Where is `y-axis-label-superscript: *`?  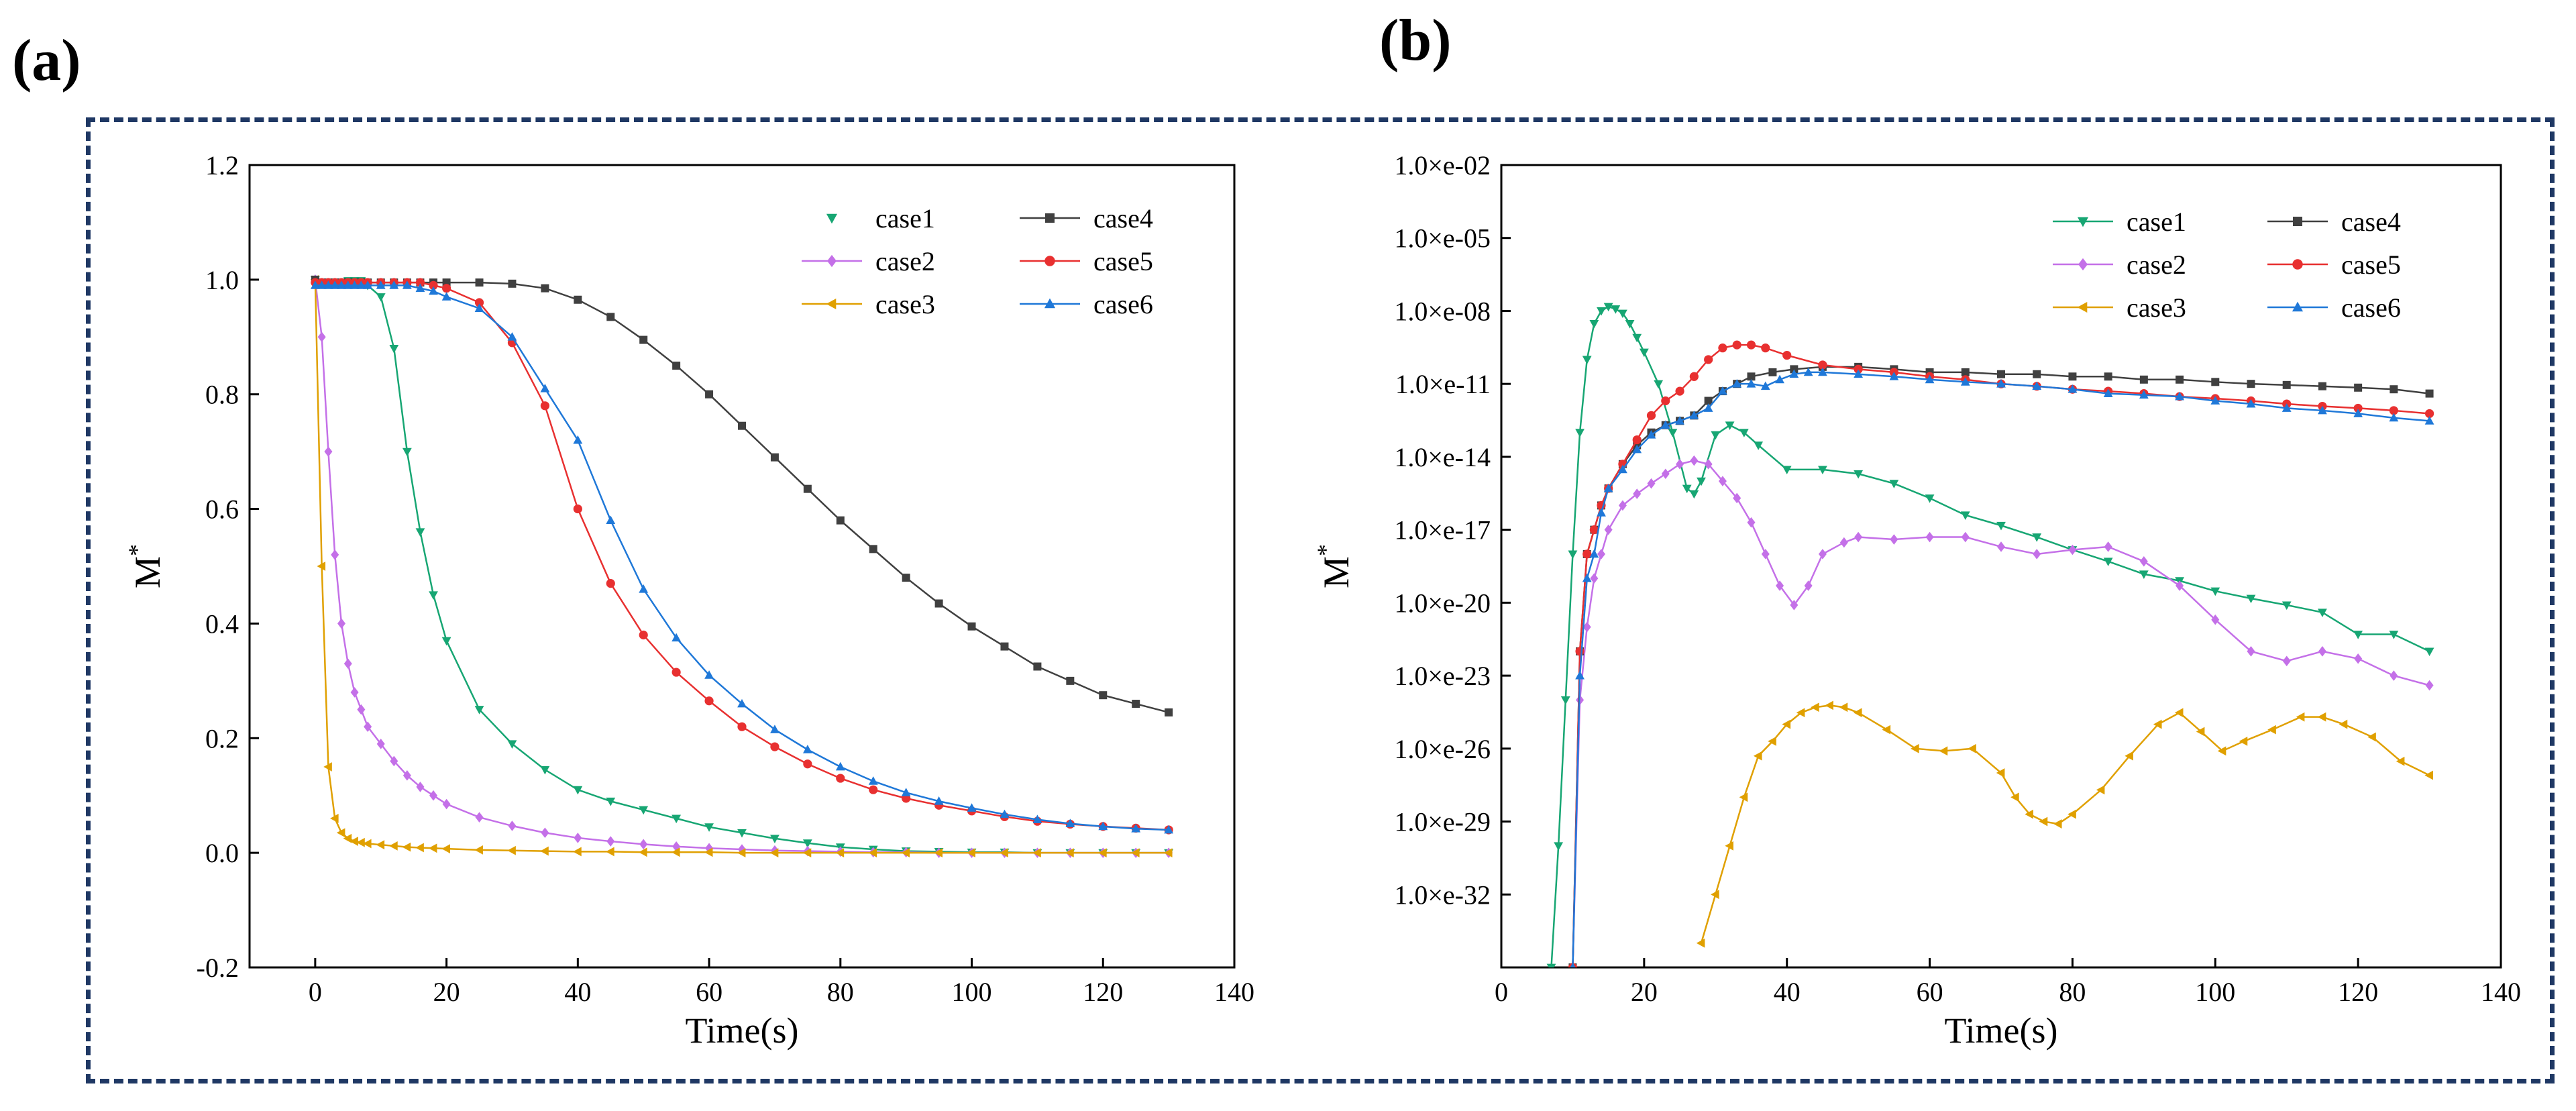 y-axis-label-superscript: * is located at coordinates (1325, 550).